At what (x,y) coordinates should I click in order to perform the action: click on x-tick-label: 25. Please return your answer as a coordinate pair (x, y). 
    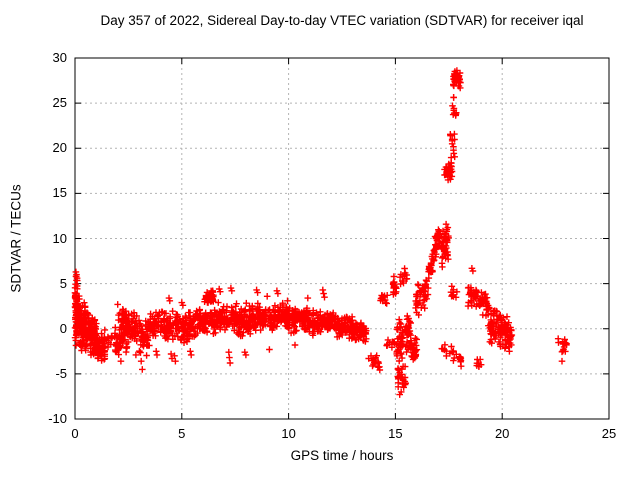
    Looking at the image, I should click on (609, 433).